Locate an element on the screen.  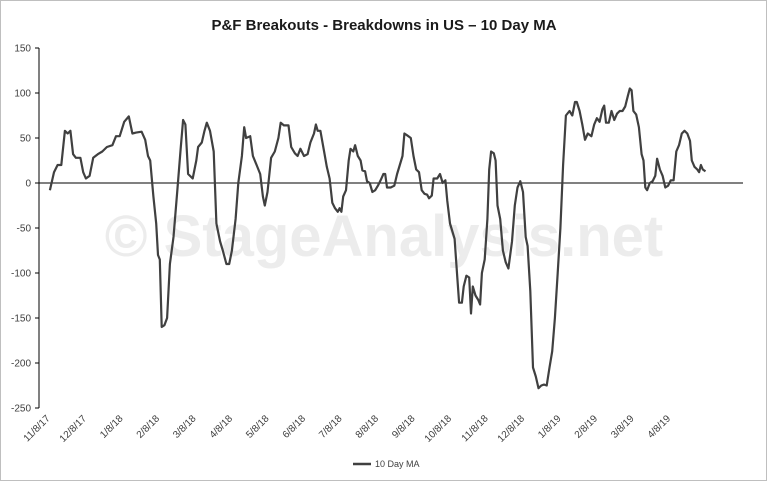
x-tick-label: 9/8/18 is located at coordinates (404, 427).